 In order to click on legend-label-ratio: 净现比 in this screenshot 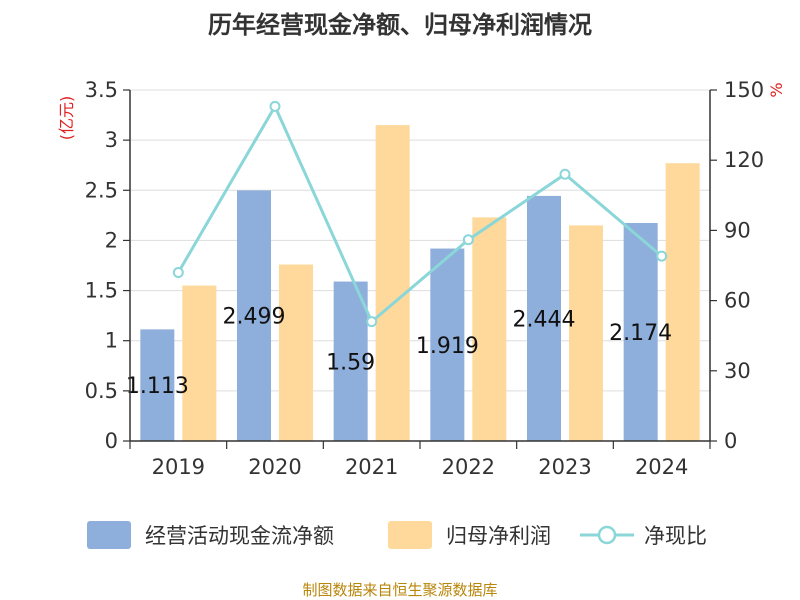, I will do `click(675, 536)`.